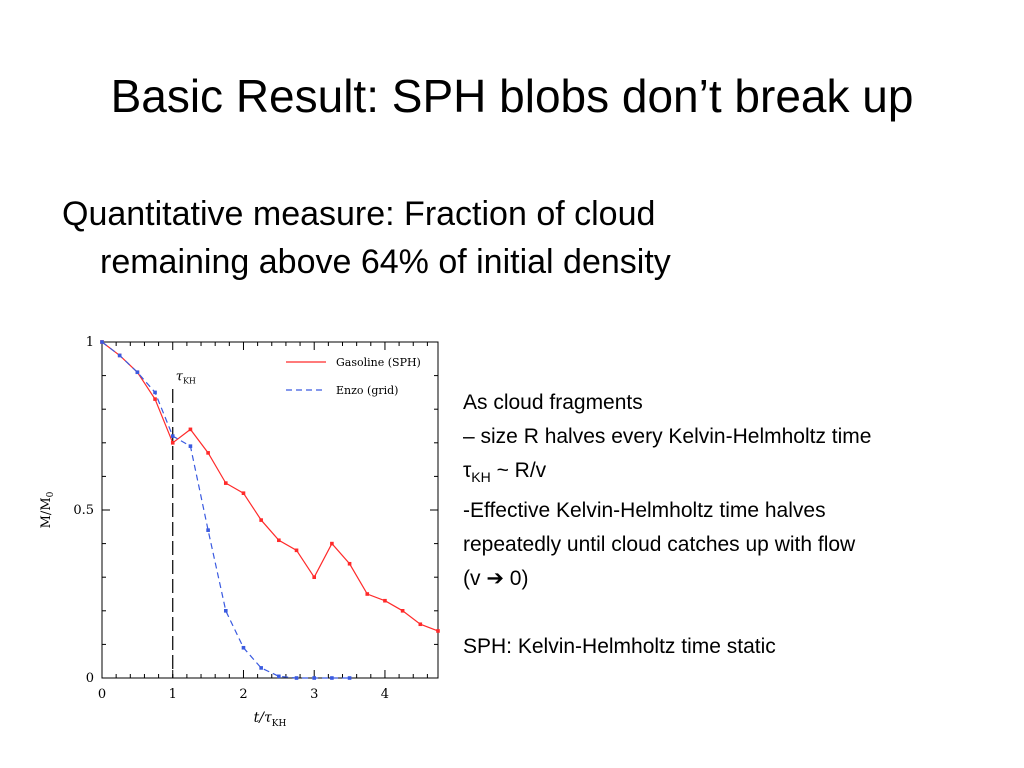  Describe the element at coordinates (467, 470) in the screenshot. I see `tau-symbol: τ` at that location.